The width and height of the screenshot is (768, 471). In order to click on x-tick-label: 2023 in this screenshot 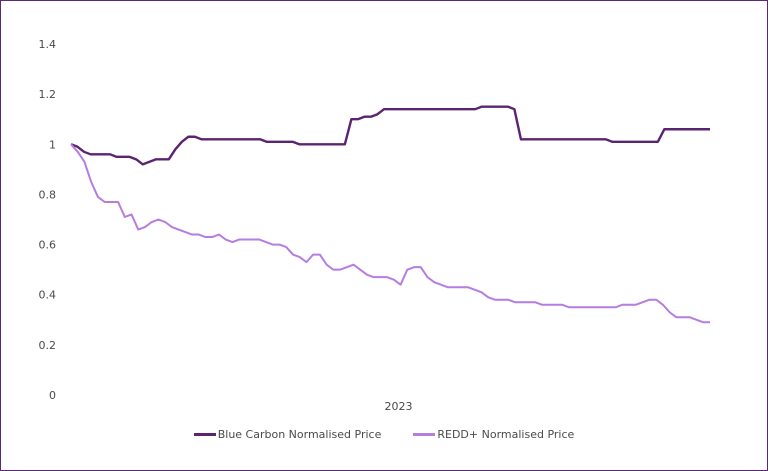, I will do `click(399, 406)`.